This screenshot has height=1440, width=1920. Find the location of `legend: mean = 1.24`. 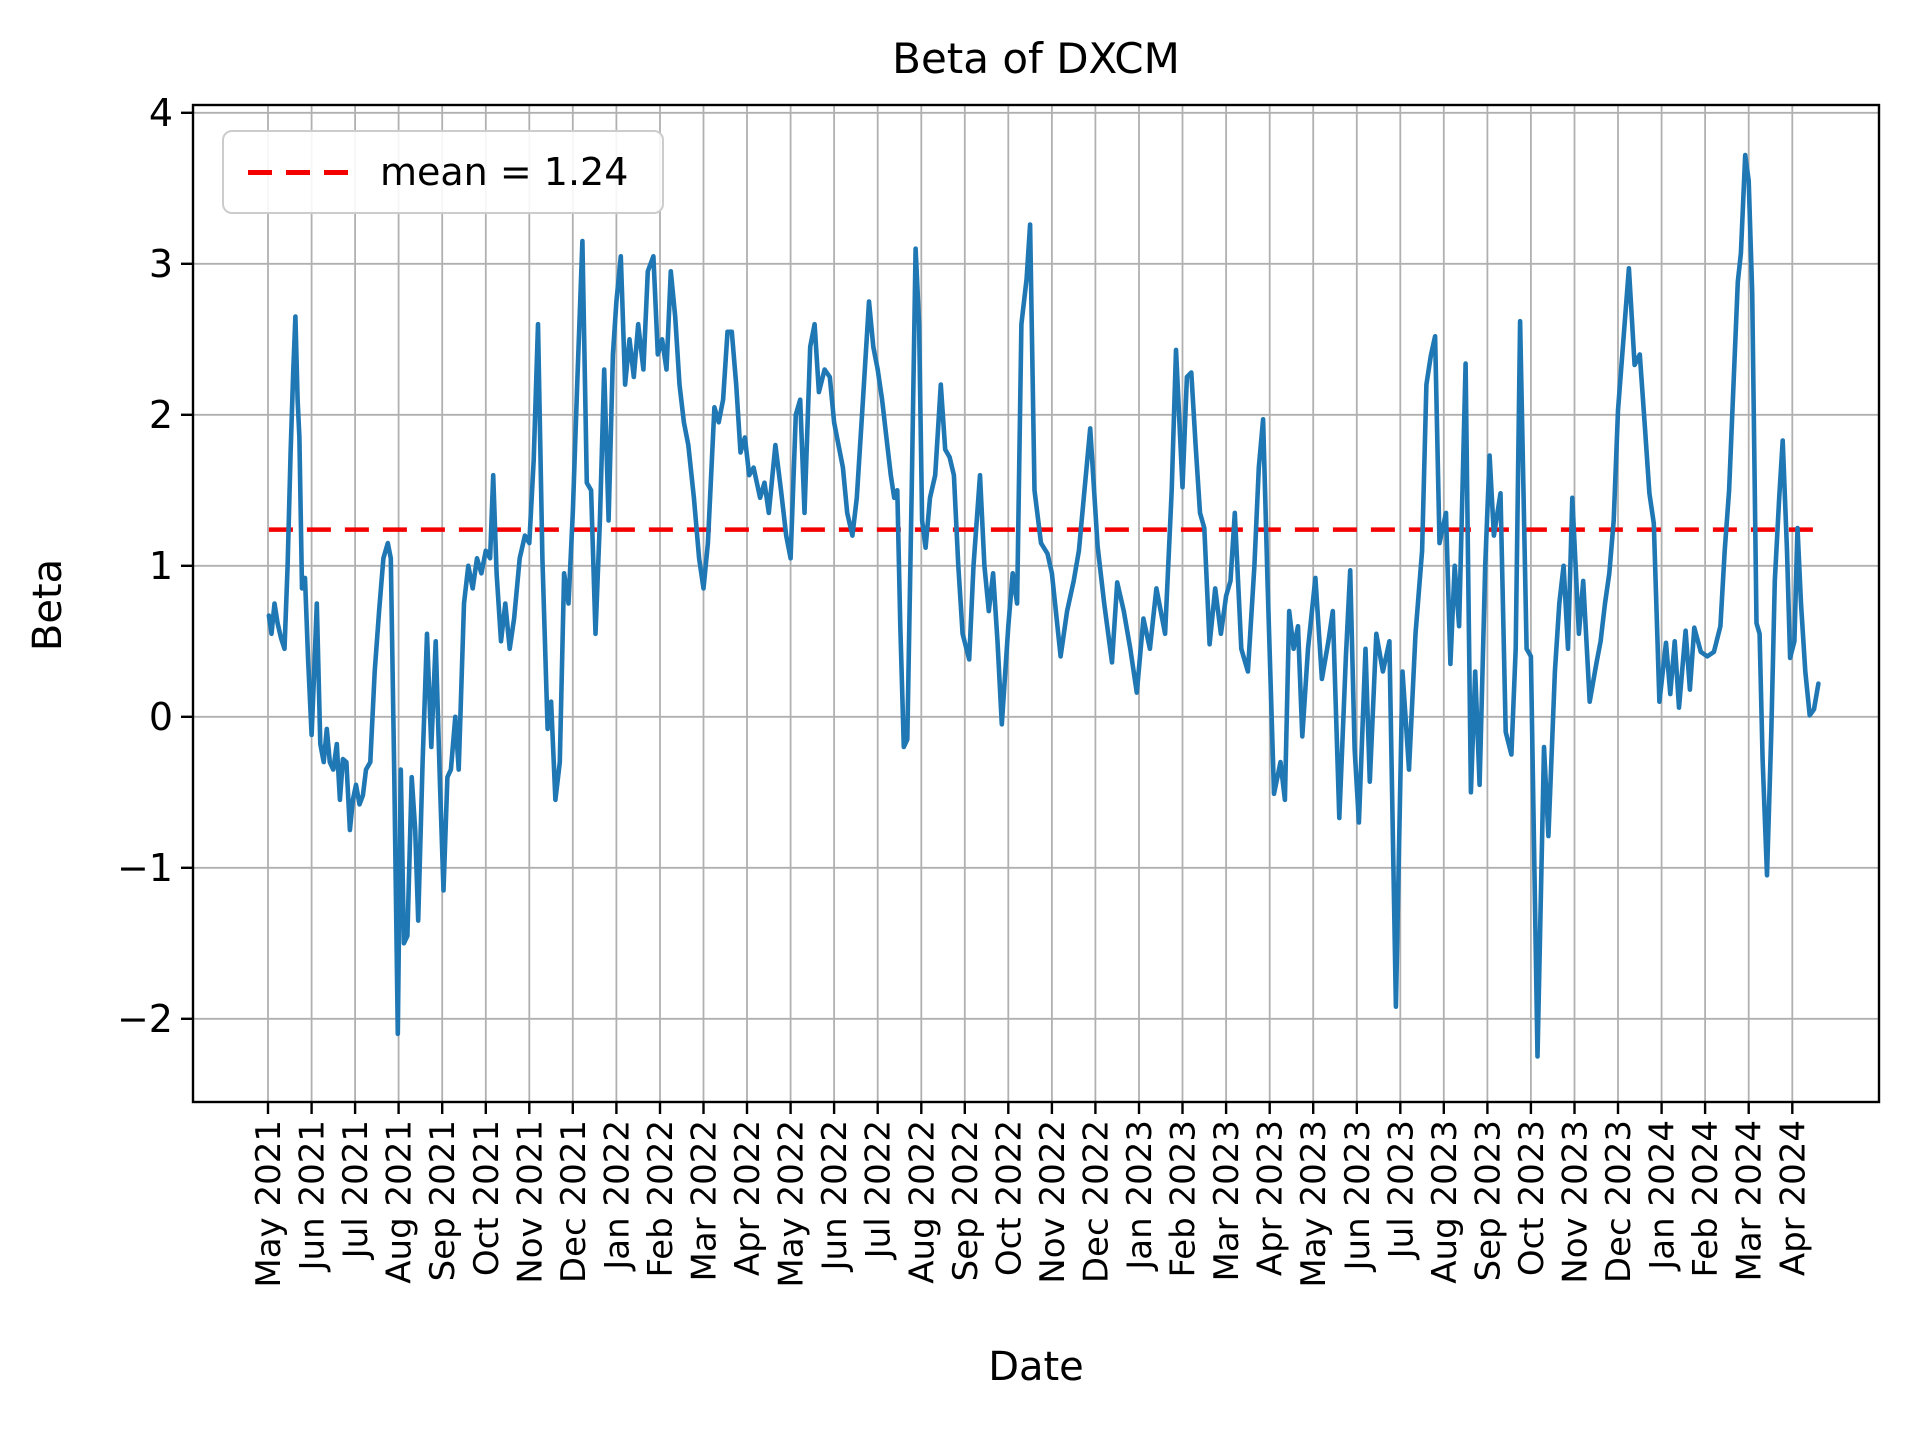

legend: mean = 1.24 is located at coordinates (443, 172).